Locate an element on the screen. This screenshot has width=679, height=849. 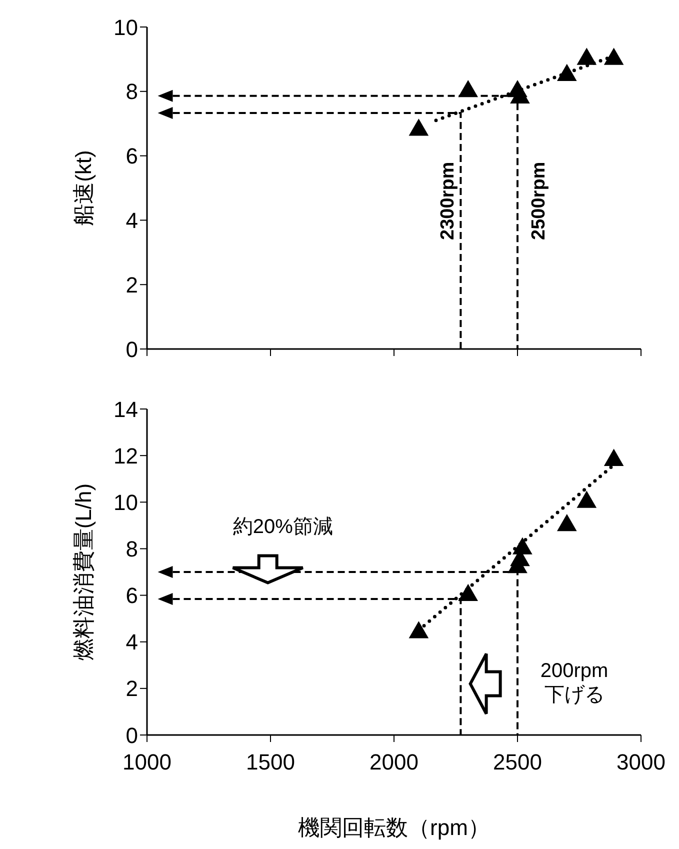
x-tick-label: 2000 is located at coordinates (394, 762).